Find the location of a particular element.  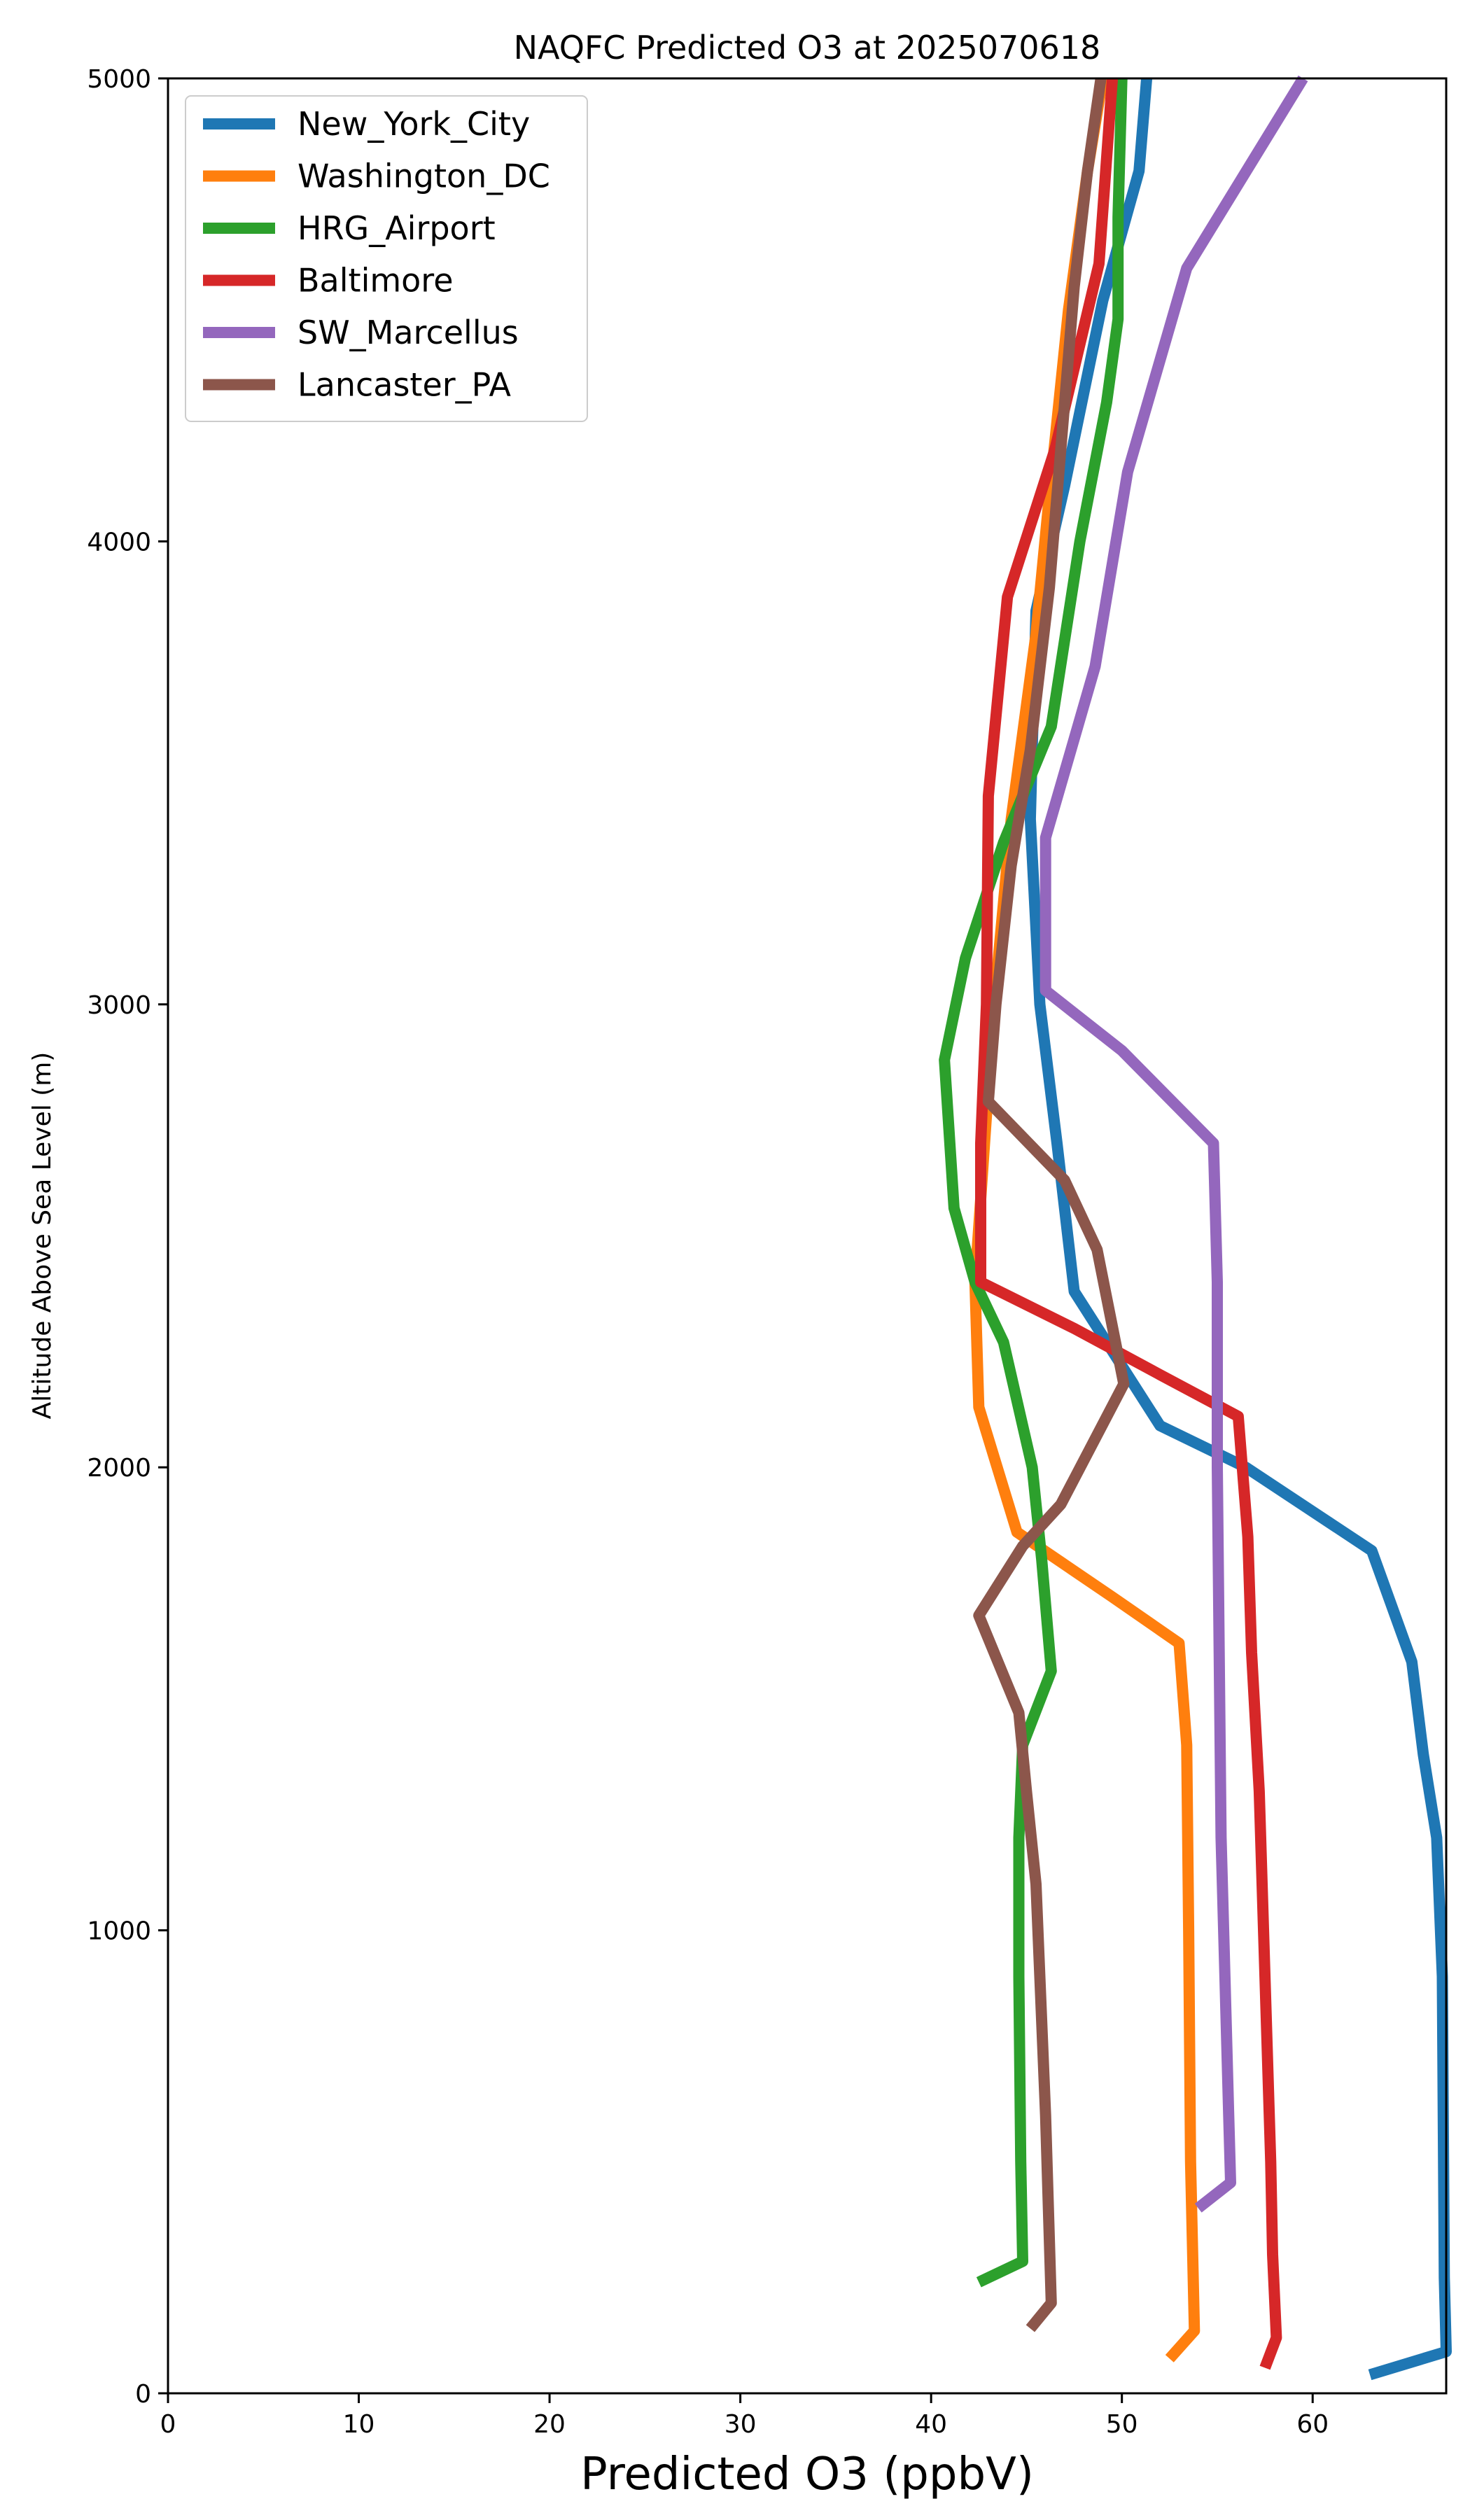

y-tick-label: 1000 is located at coordinates (119, 1931).